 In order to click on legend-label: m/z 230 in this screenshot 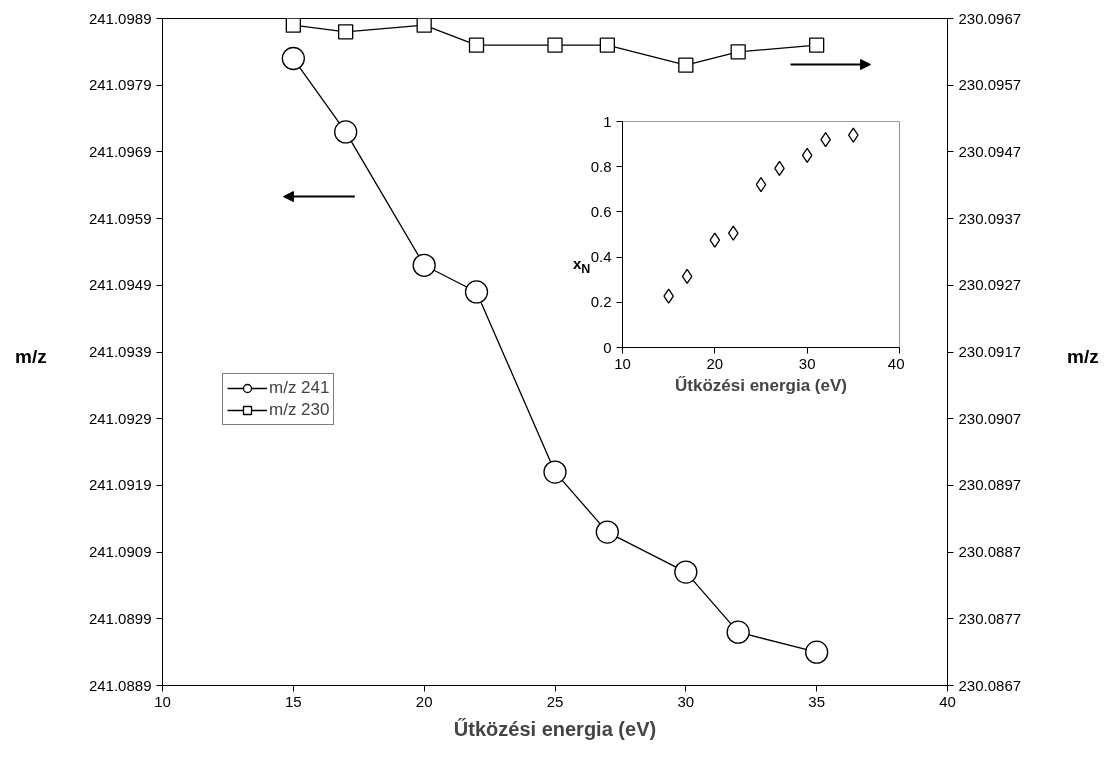, I will do `click(299, 410)`.